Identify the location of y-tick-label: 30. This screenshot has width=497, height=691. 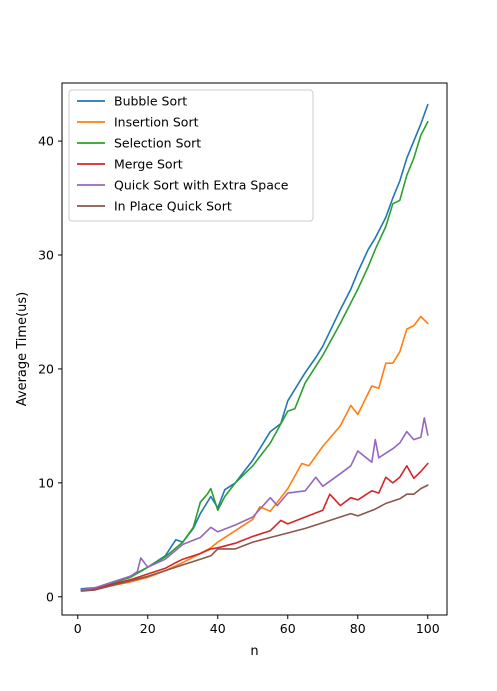
(46, 255).